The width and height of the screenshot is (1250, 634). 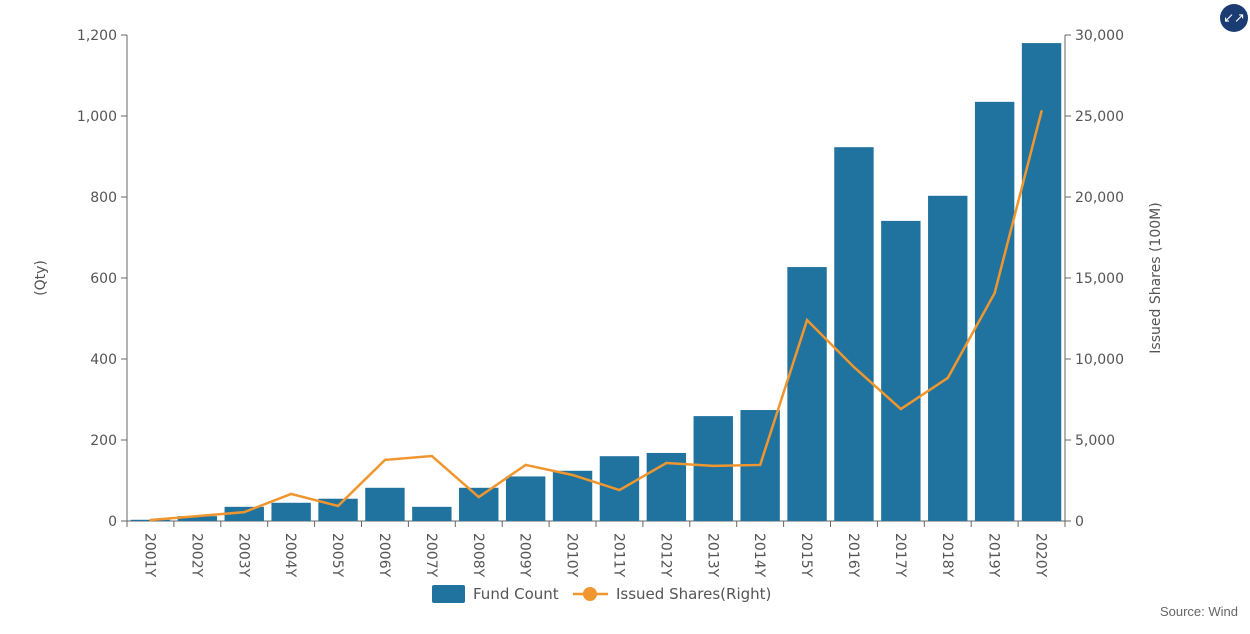 I want to click on legend-swatch-marker, so click(x=590, y=594).